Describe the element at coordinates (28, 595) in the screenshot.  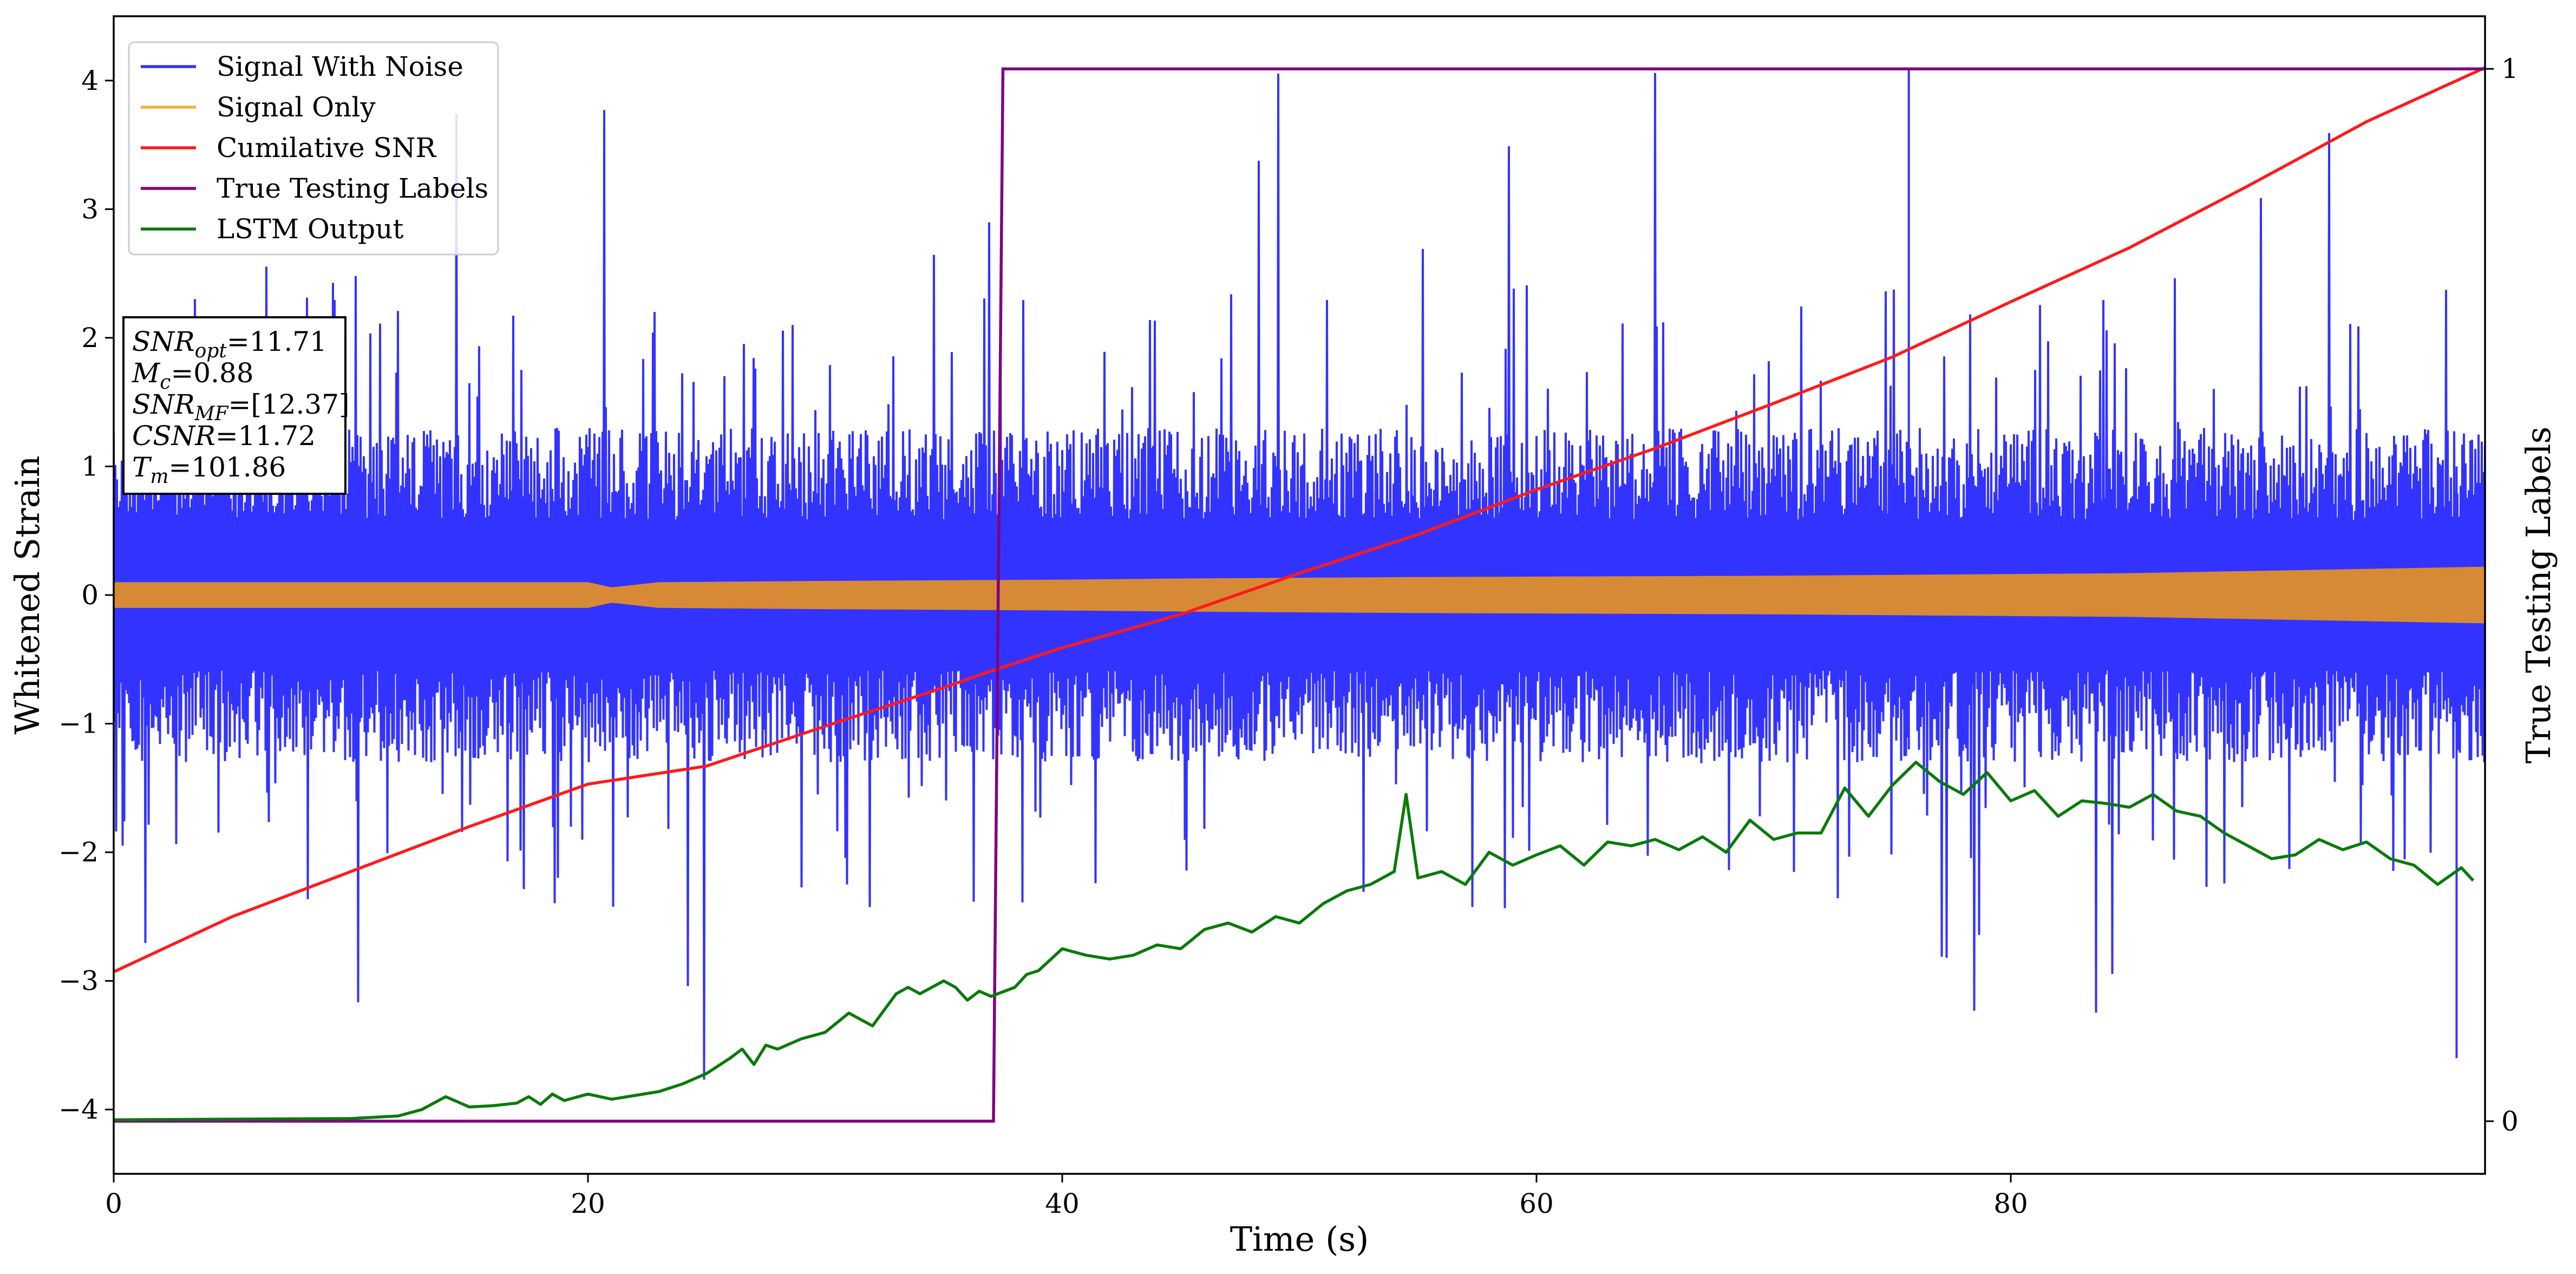
I see `y-axis-label: Whitened Strain` at that location.